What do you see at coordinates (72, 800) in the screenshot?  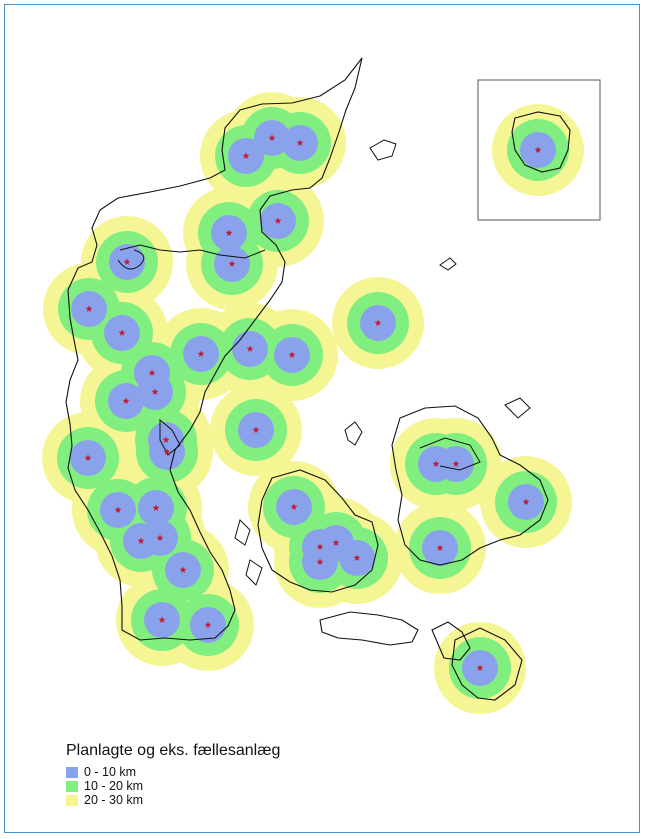 I see `legend-swatch-yellow` at bounding box center [72, 800].